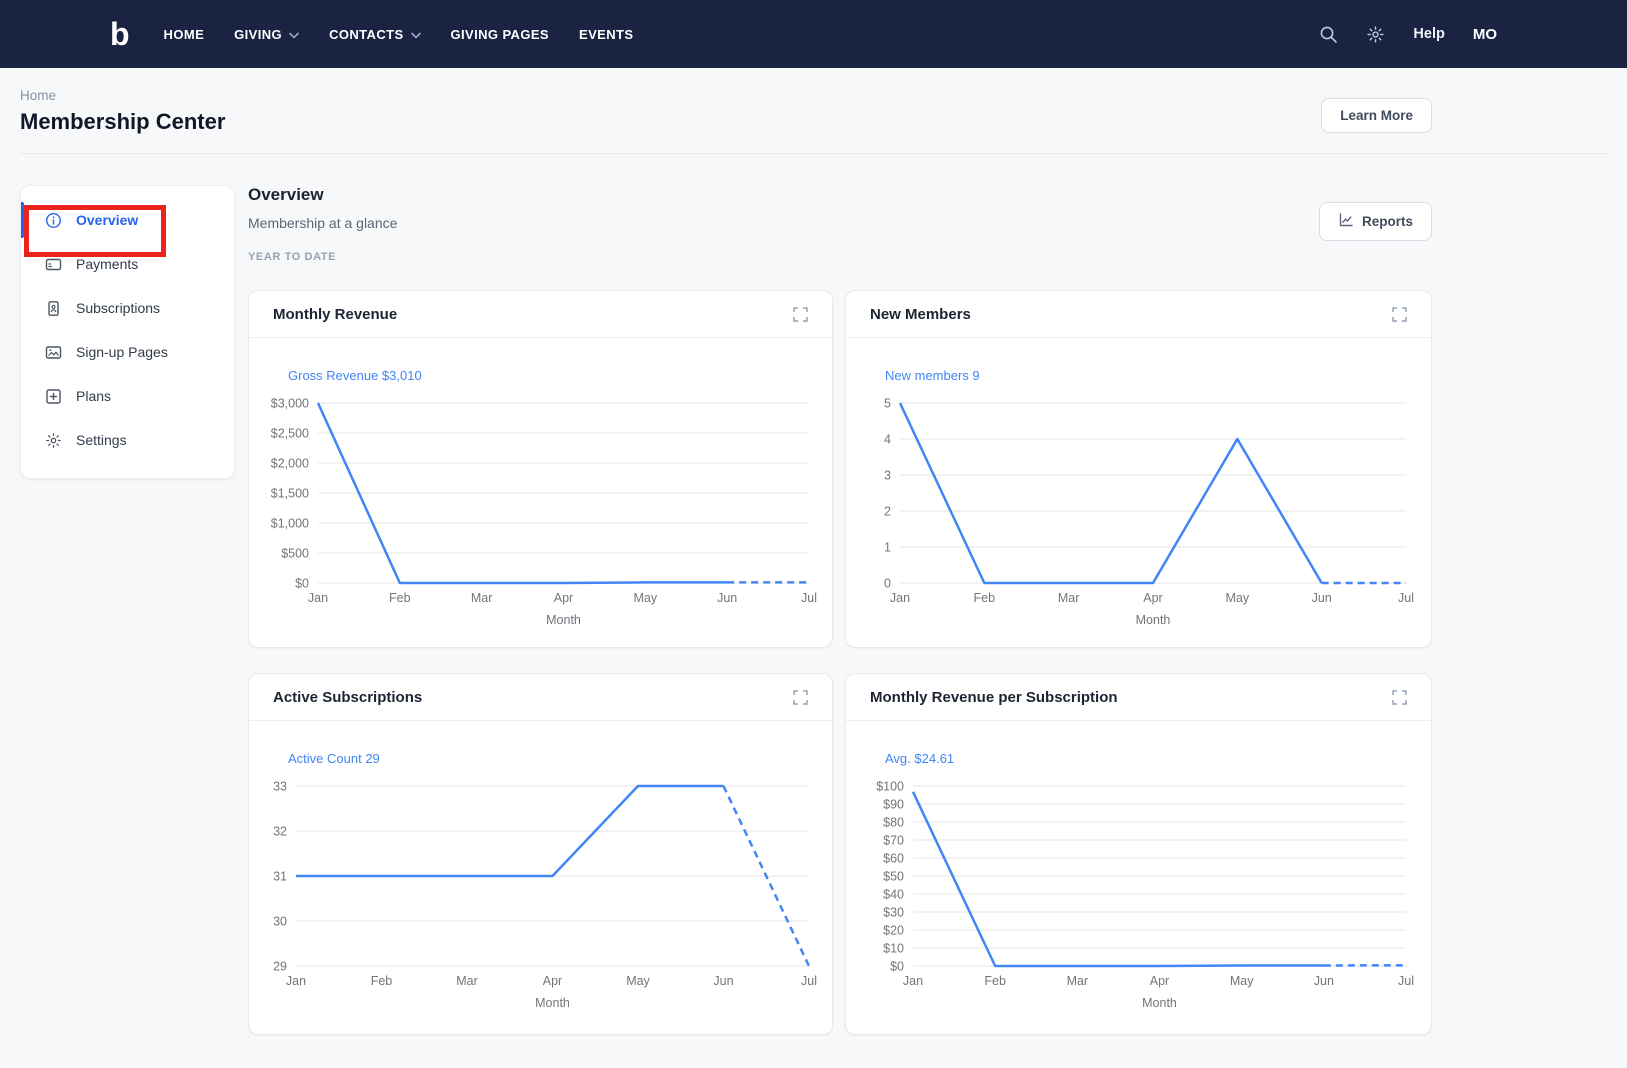 The height and width of the screenshot is (1068, 1627). I want to click on svg-text: $80, so click(893, 823).